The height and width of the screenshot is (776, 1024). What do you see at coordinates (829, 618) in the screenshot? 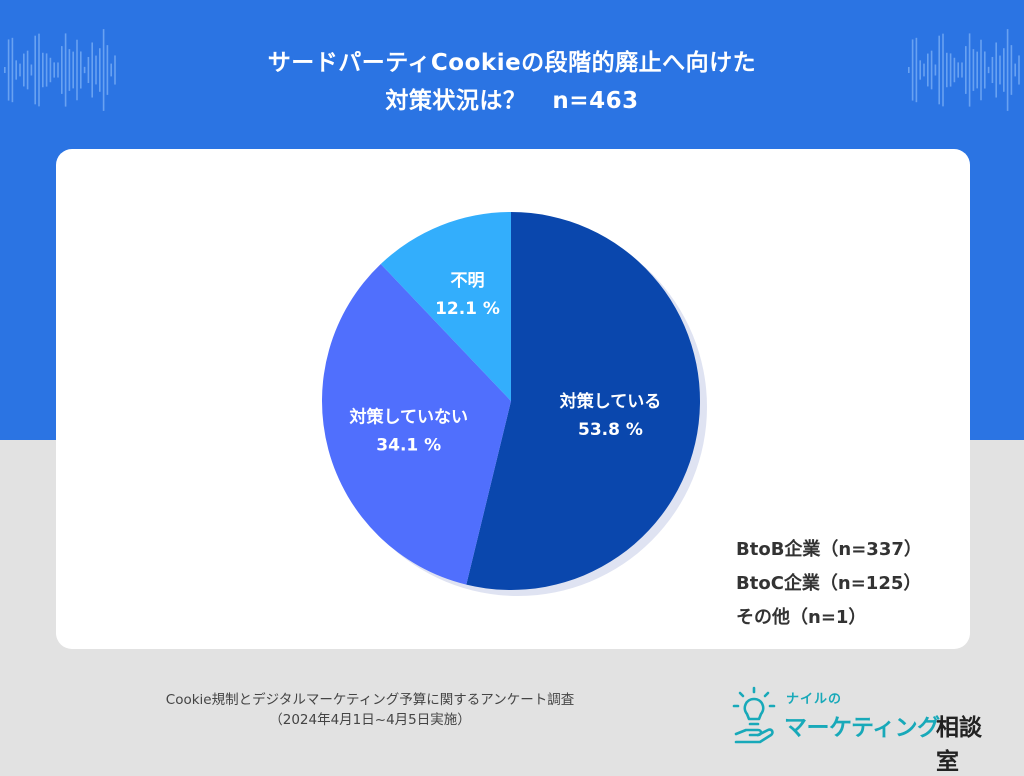
I see `breakdown-other: その他（n=1）` at bounding box center [829, 618].